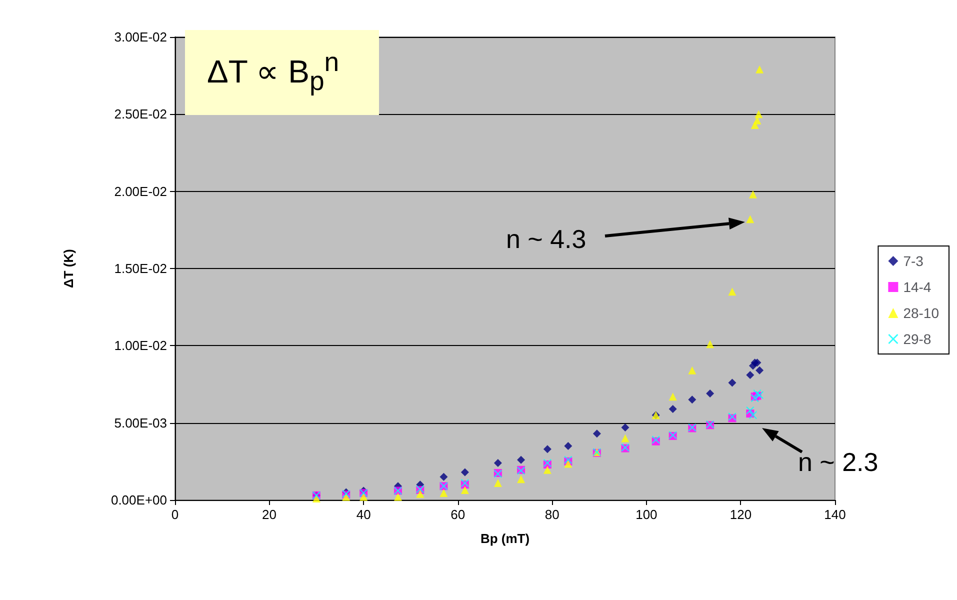  I want to click on legend-label: 28-10, so click(921, 313).